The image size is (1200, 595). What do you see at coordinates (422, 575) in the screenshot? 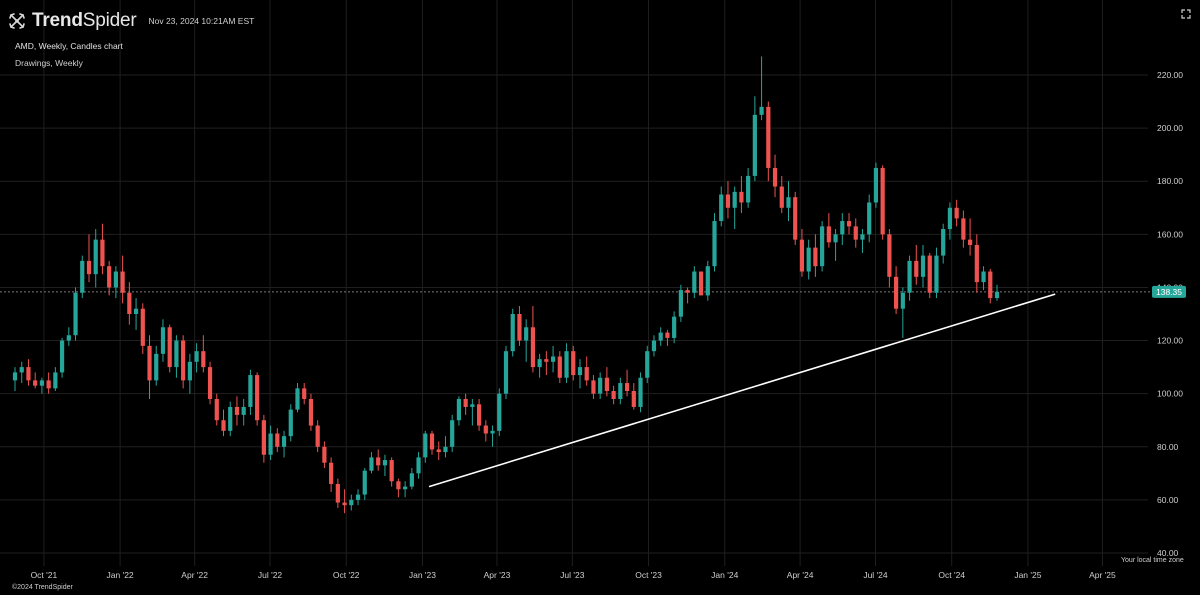
I see `x-tick-label: Jan '23` at bounding box center [422, 575].